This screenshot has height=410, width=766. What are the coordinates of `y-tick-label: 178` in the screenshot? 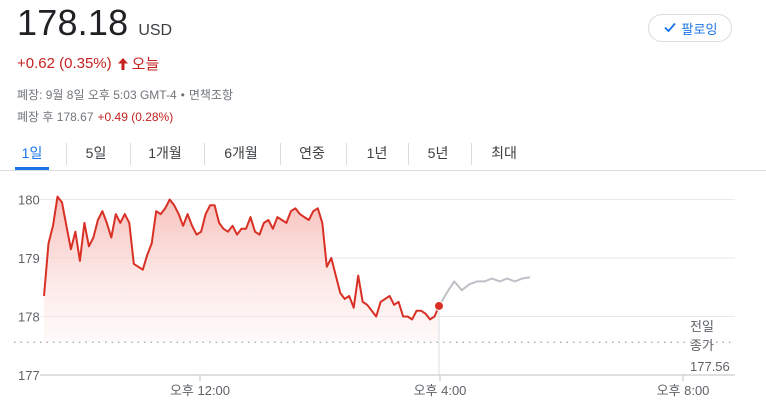 It's located at (29, 317).